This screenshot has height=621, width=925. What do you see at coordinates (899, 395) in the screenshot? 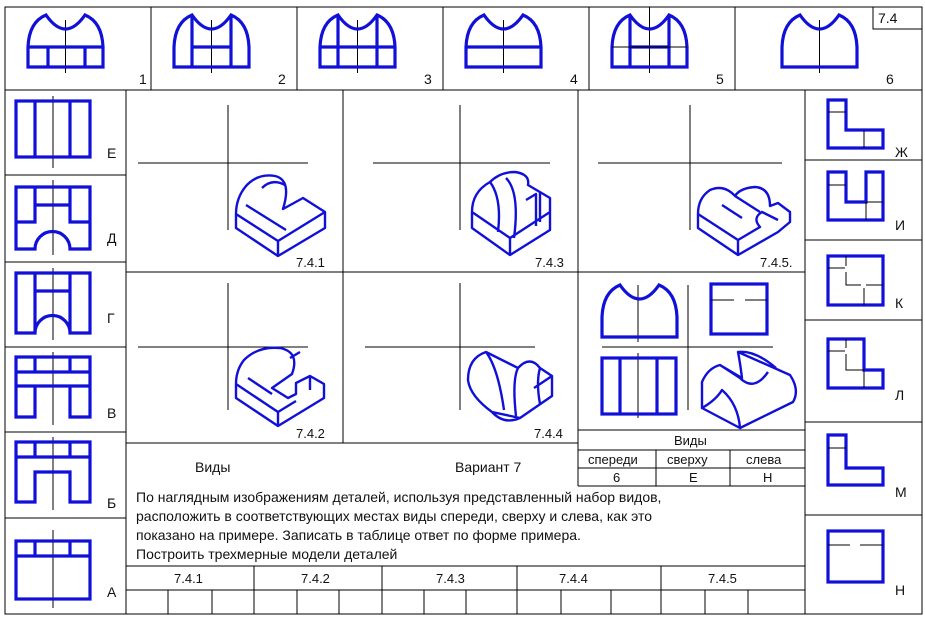
I see `right-view-label: Л` at bounding box center [899, 395].